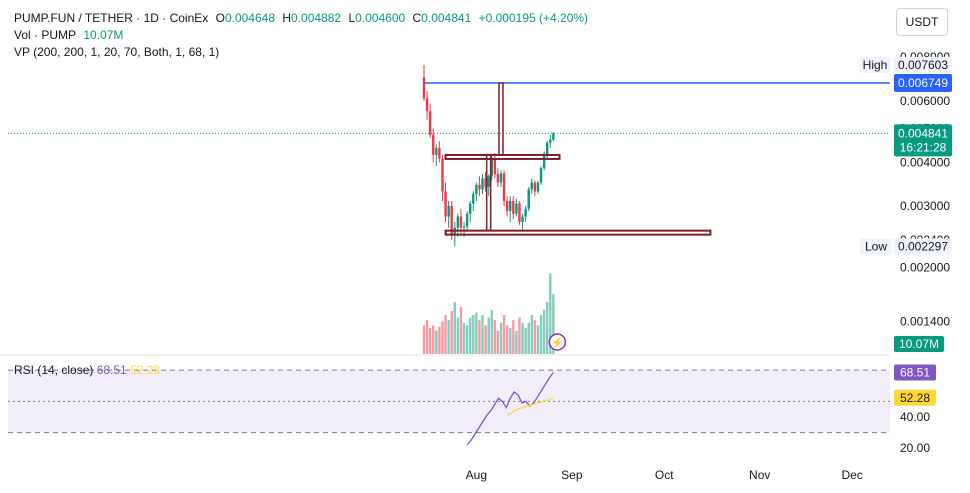  I want to click on vp-legend: VP (200, 200, 1, 20, 70, Both, 1, 68, 1), so click(118, 52).